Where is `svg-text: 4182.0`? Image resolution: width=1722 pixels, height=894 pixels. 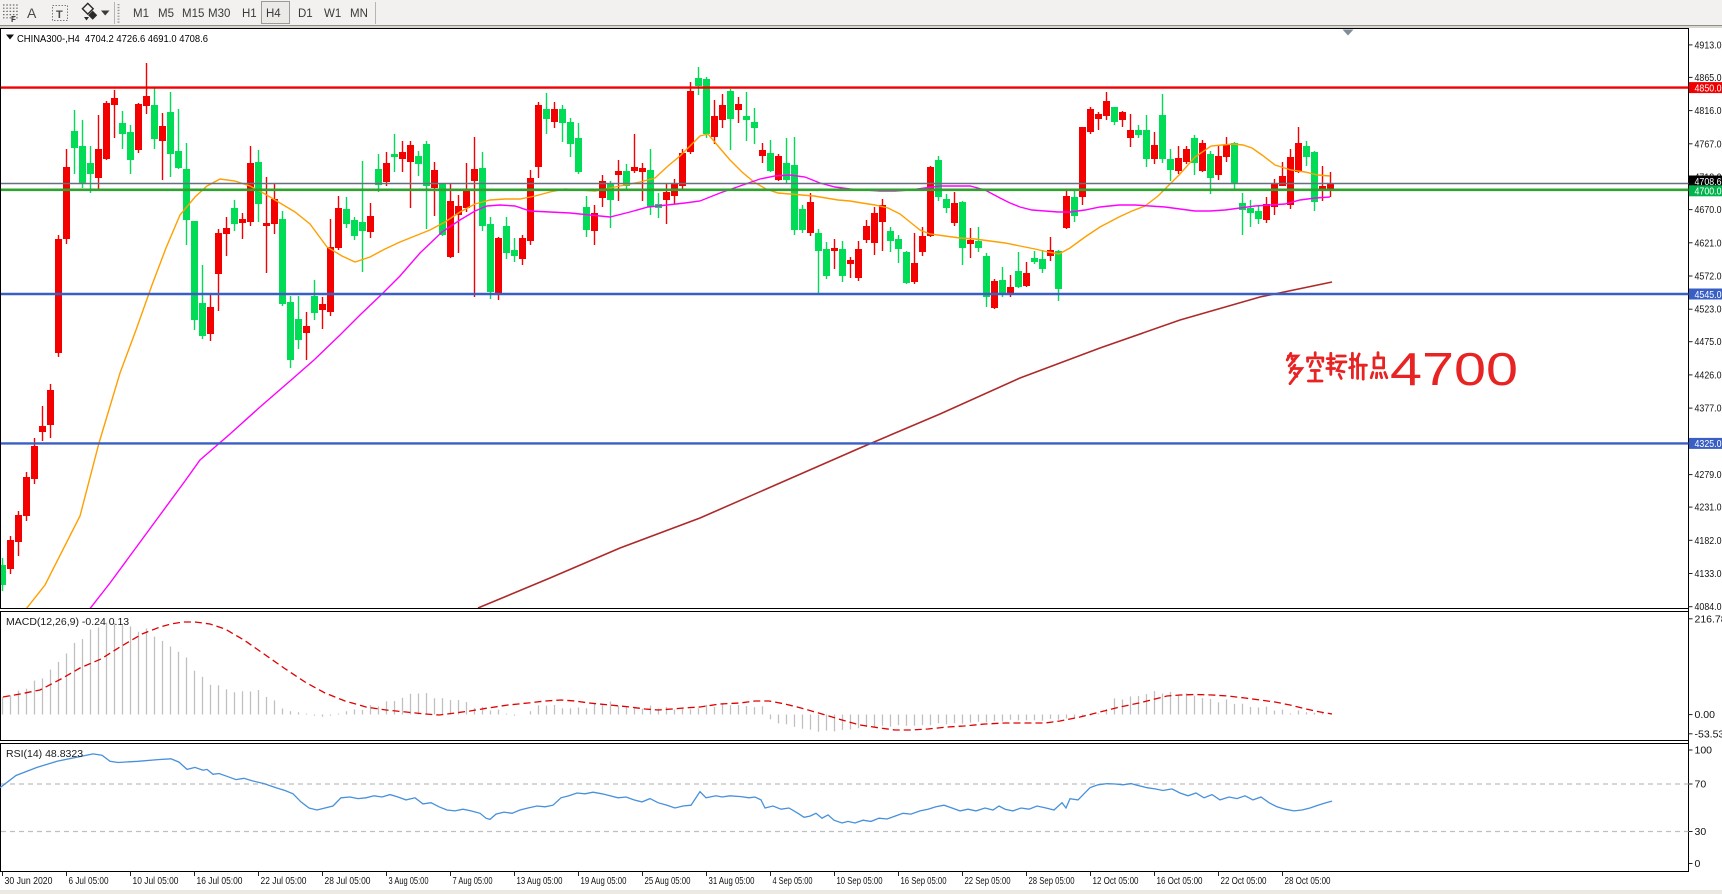 svg-text: 4182.0 is located at coordinates (1708, 541).